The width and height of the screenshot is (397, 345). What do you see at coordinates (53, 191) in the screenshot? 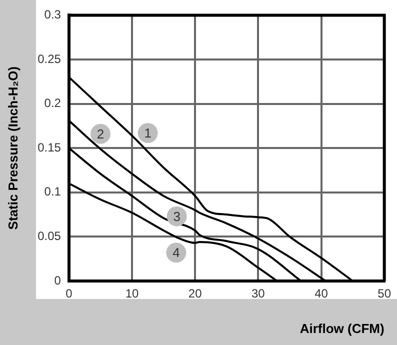
I see `y-tick-label: 0.1` at bounding box center [53, 191].